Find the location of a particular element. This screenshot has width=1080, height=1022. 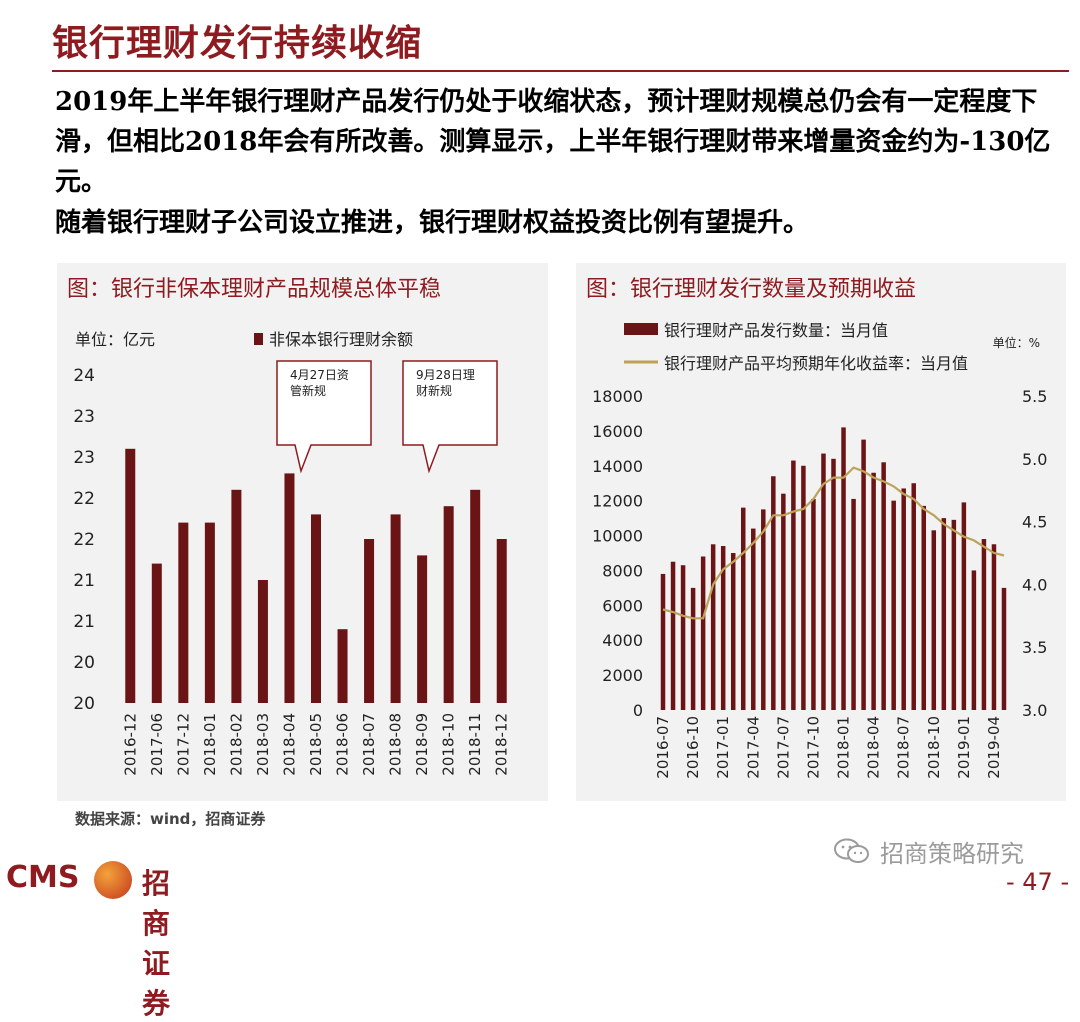

left-x-tick-label: 2018-08 is located at coordinates (396, 744).